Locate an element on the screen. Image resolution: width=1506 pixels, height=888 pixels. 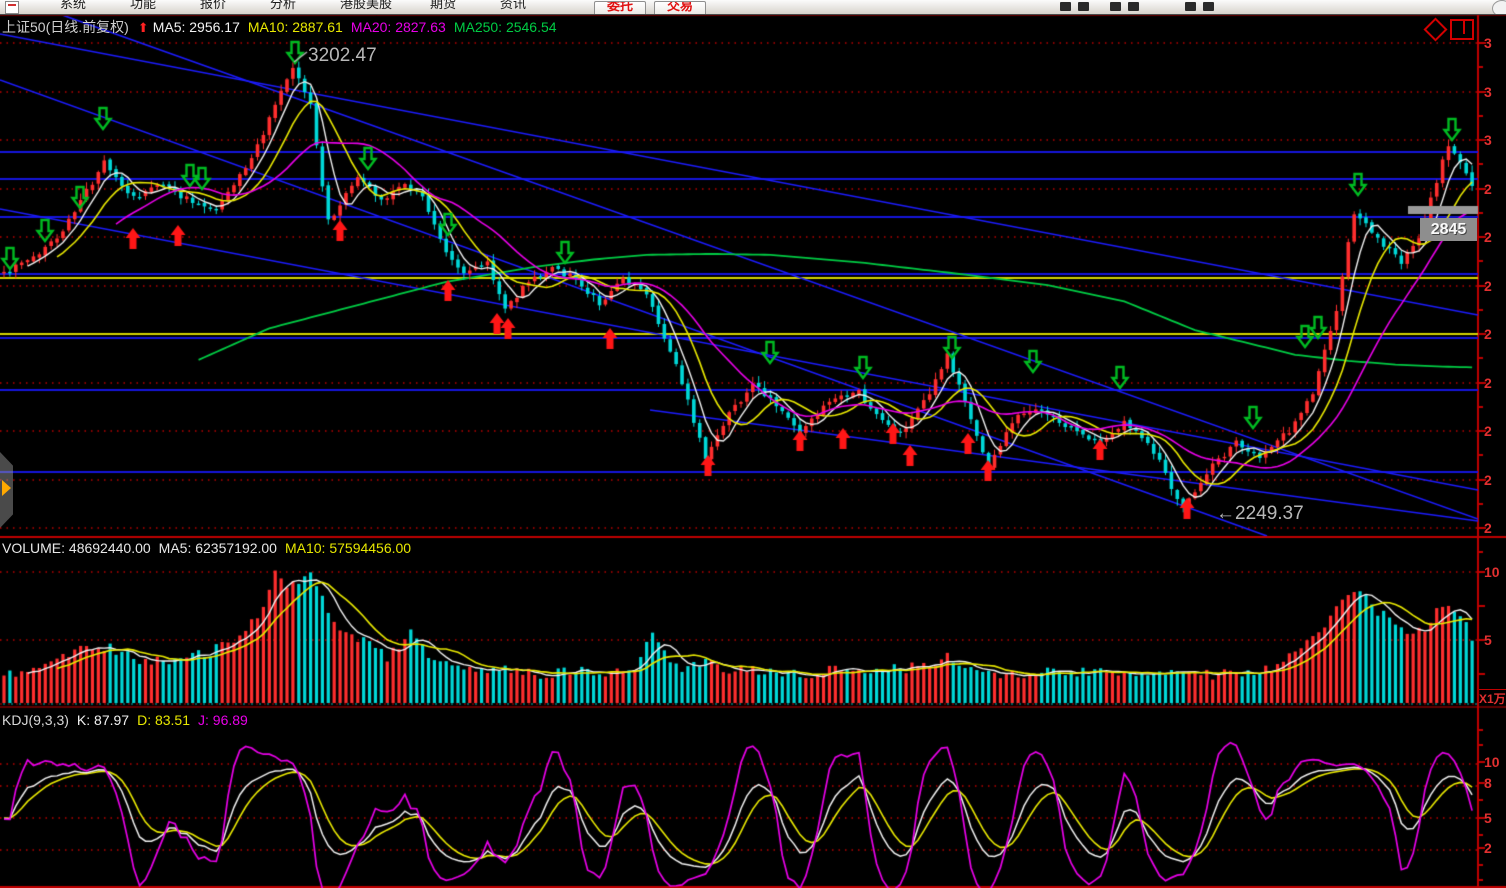
menubar-item: 期货 is located at coordinates (443, 5).